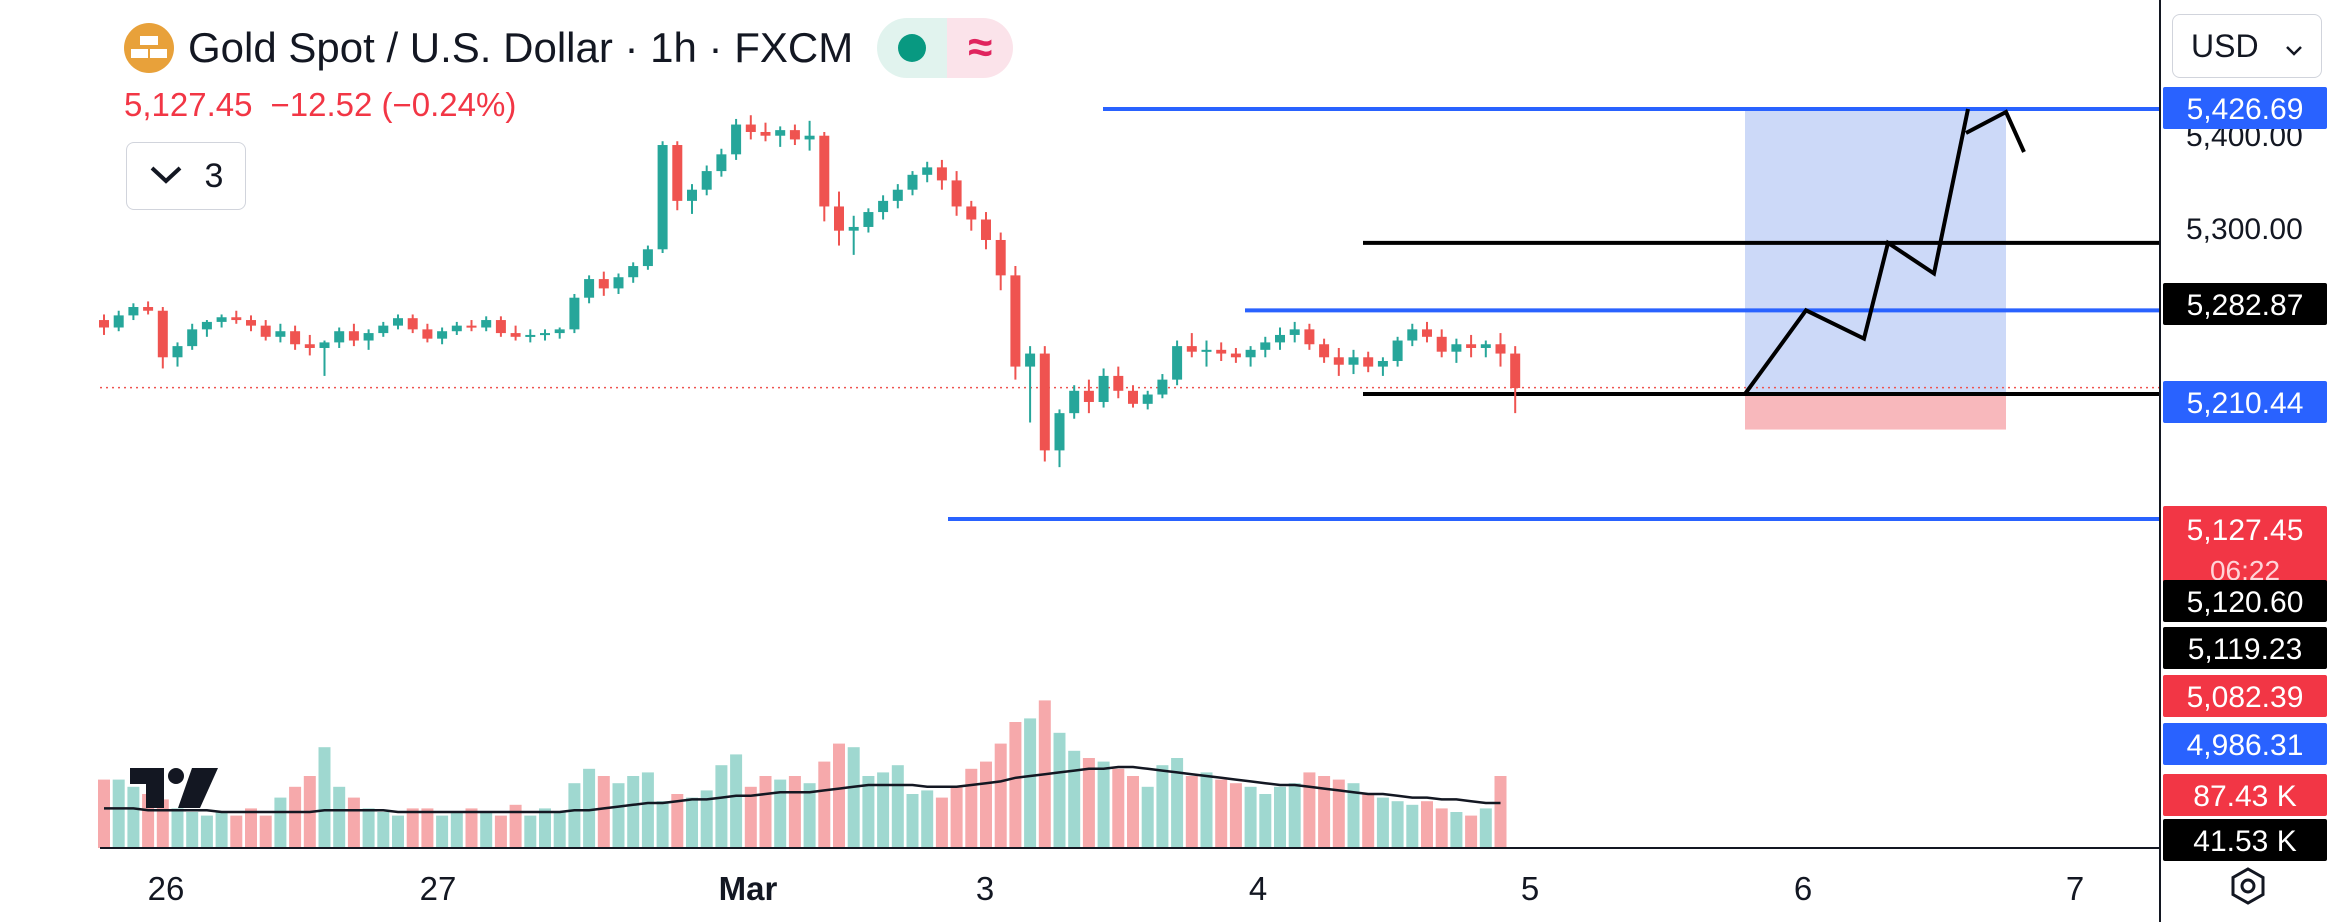 This screenshot has width=2340, height=922. I want to click on market-open-icon, so click(912, 48).